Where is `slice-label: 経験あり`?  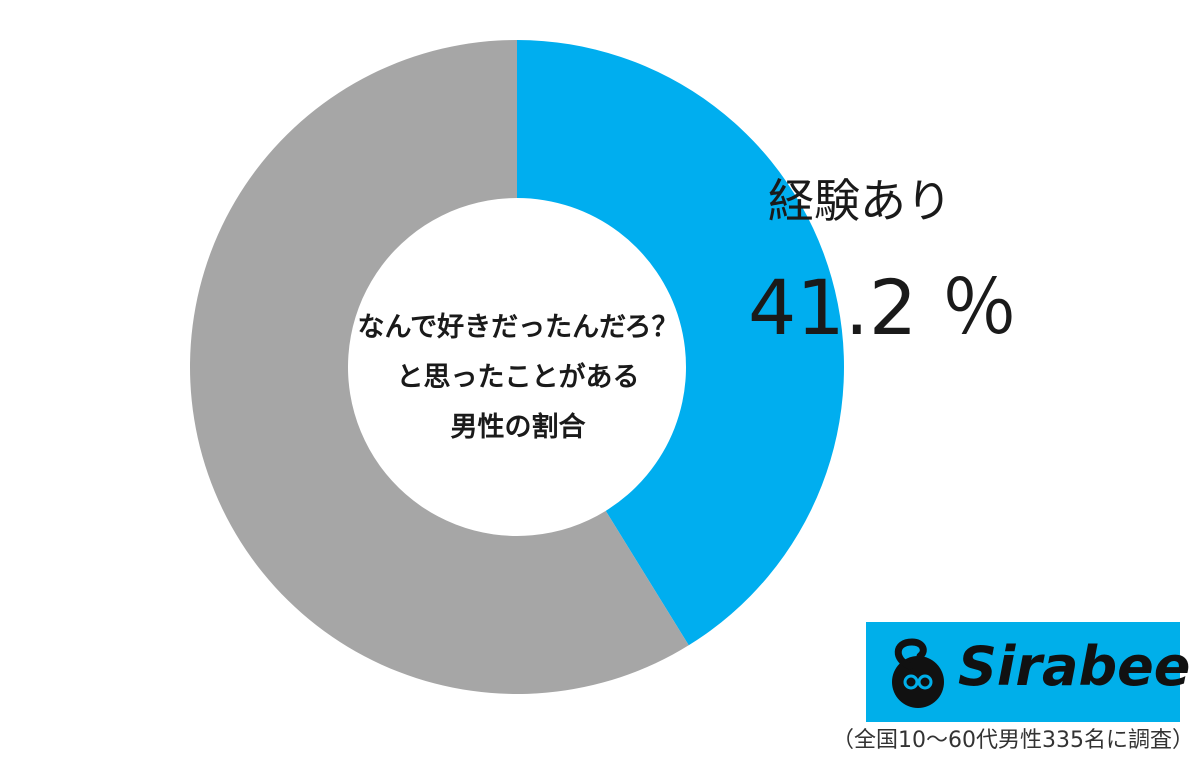 slice-label: 経験あり is located at coordinates (860, 201).